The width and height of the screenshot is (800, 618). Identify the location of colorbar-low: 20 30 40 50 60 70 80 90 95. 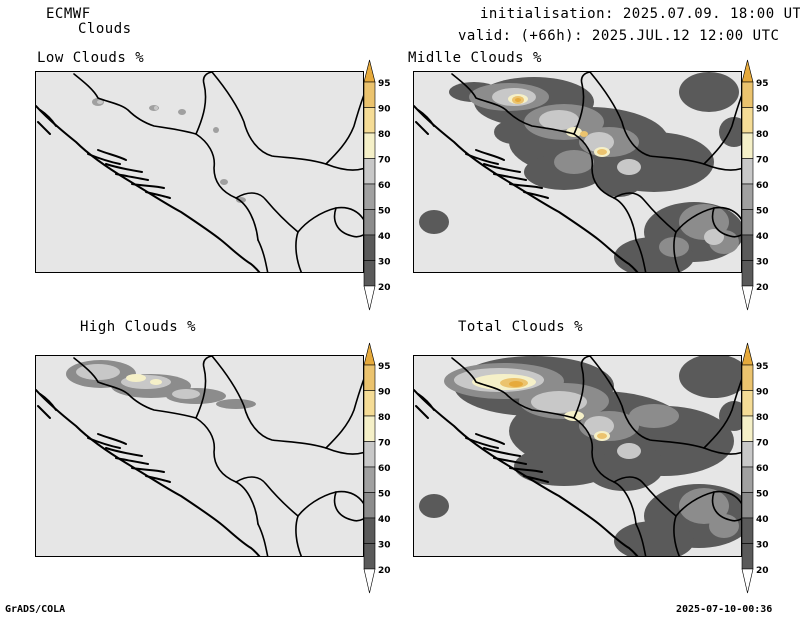
(383, 185).